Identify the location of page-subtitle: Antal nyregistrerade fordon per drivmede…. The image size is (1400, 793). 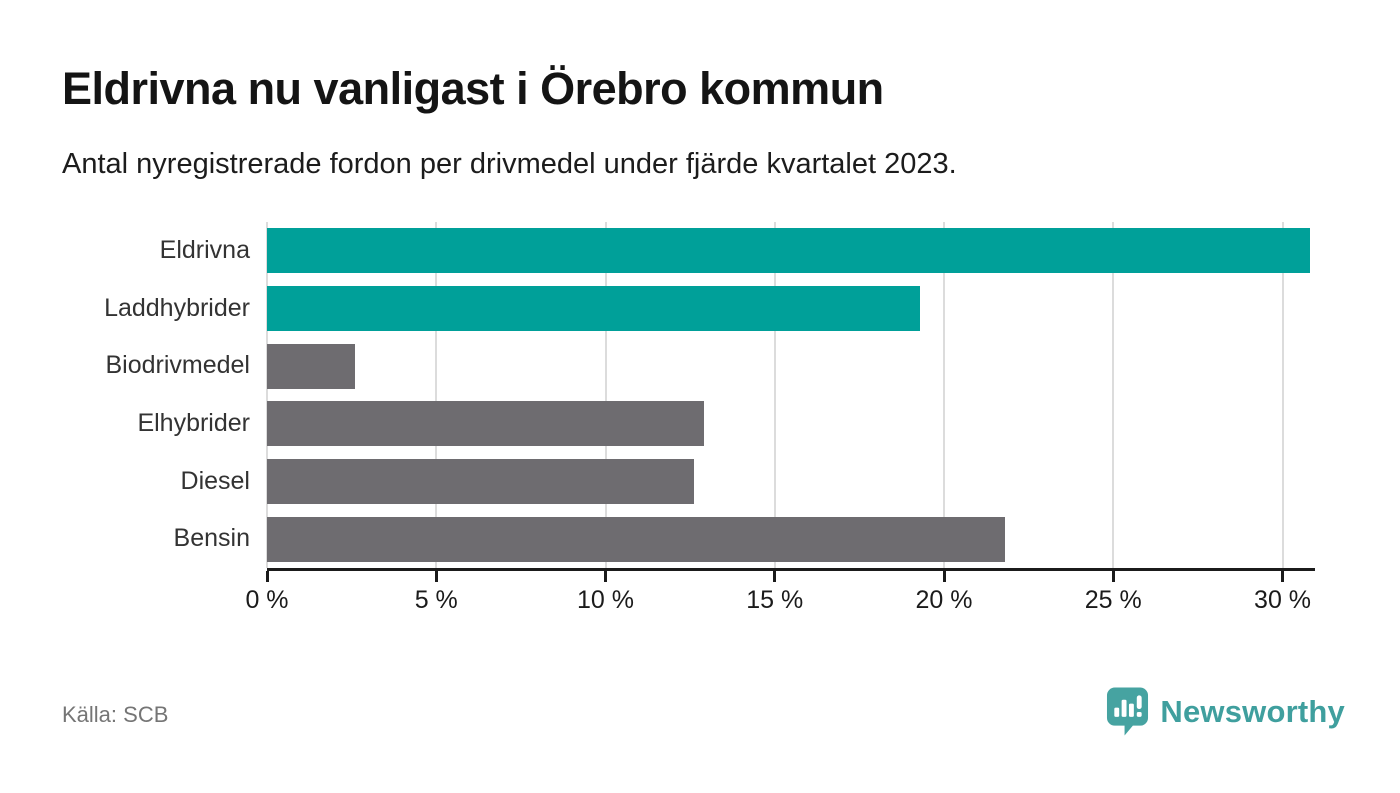
(509, 164).